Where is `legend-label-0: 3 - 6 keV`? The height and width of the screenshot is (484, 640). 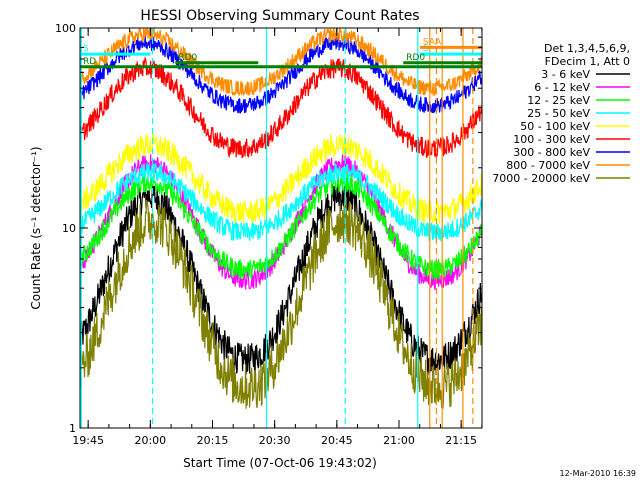
legend-label-0: 3 - 6 keV is located at coordinates (565, 74).